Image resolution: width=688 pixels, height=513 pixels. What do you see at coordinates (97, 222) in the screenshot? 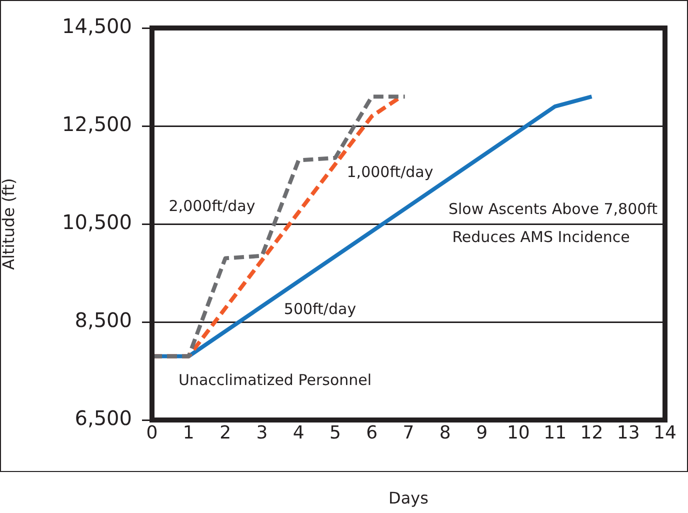
I see `y-tick-label: 10,500` at bounding box center [97, 222].